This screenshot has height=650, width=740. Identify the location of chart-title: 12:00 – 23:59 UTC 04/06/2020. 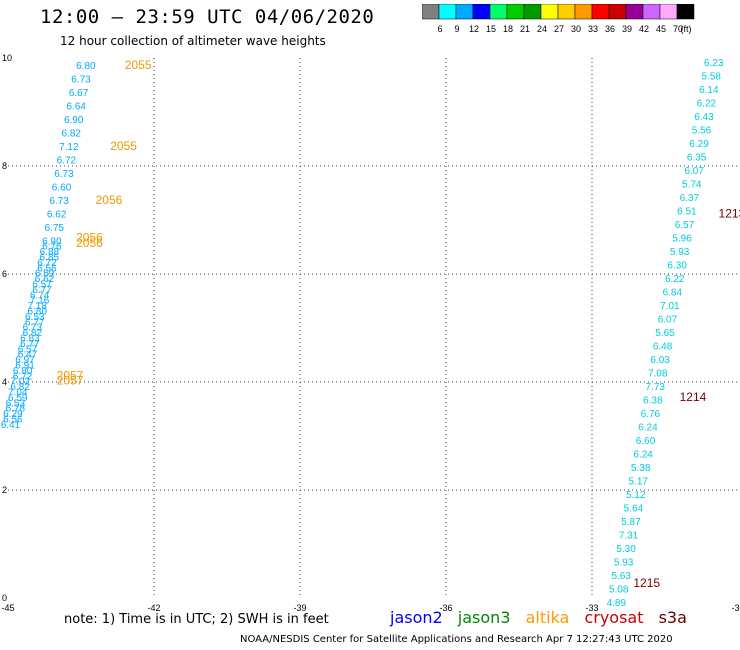
(207, 17).